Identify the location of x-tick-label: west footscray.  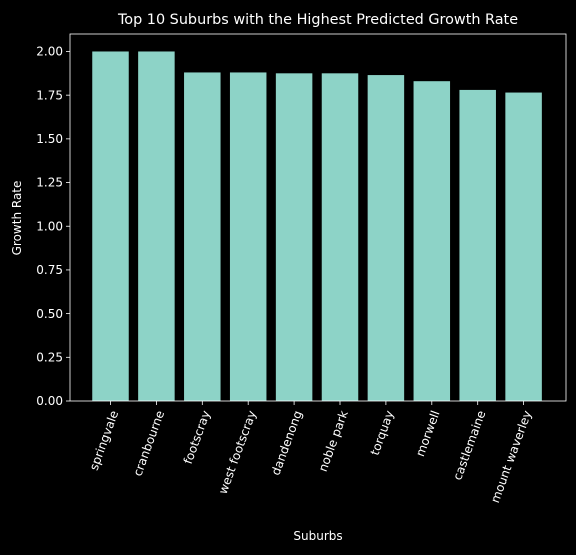
(237, 452).